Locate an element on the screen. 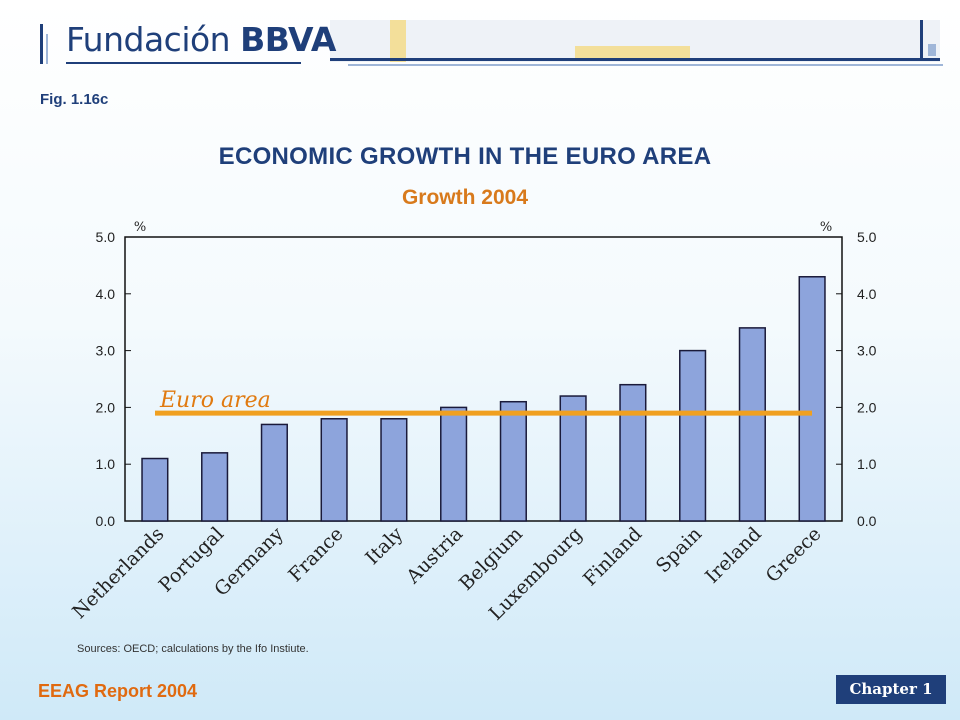 The height and width of the screenshot is (720, 960). y-tick-label-right: 2.0 is located at coordinates (867, 407).